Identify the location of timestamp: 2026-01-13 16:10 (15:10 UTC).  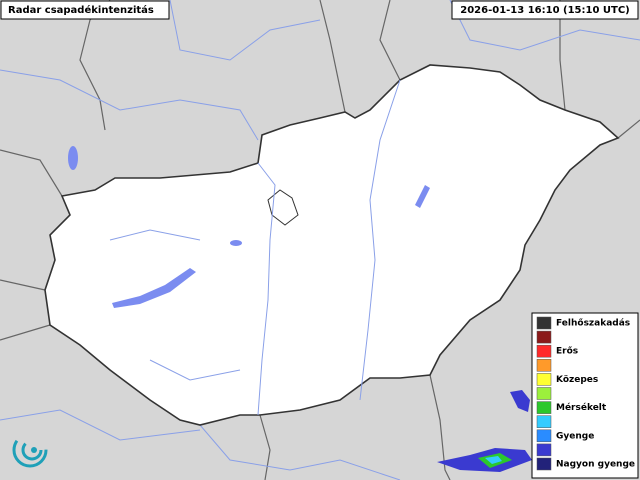
(545, 10).